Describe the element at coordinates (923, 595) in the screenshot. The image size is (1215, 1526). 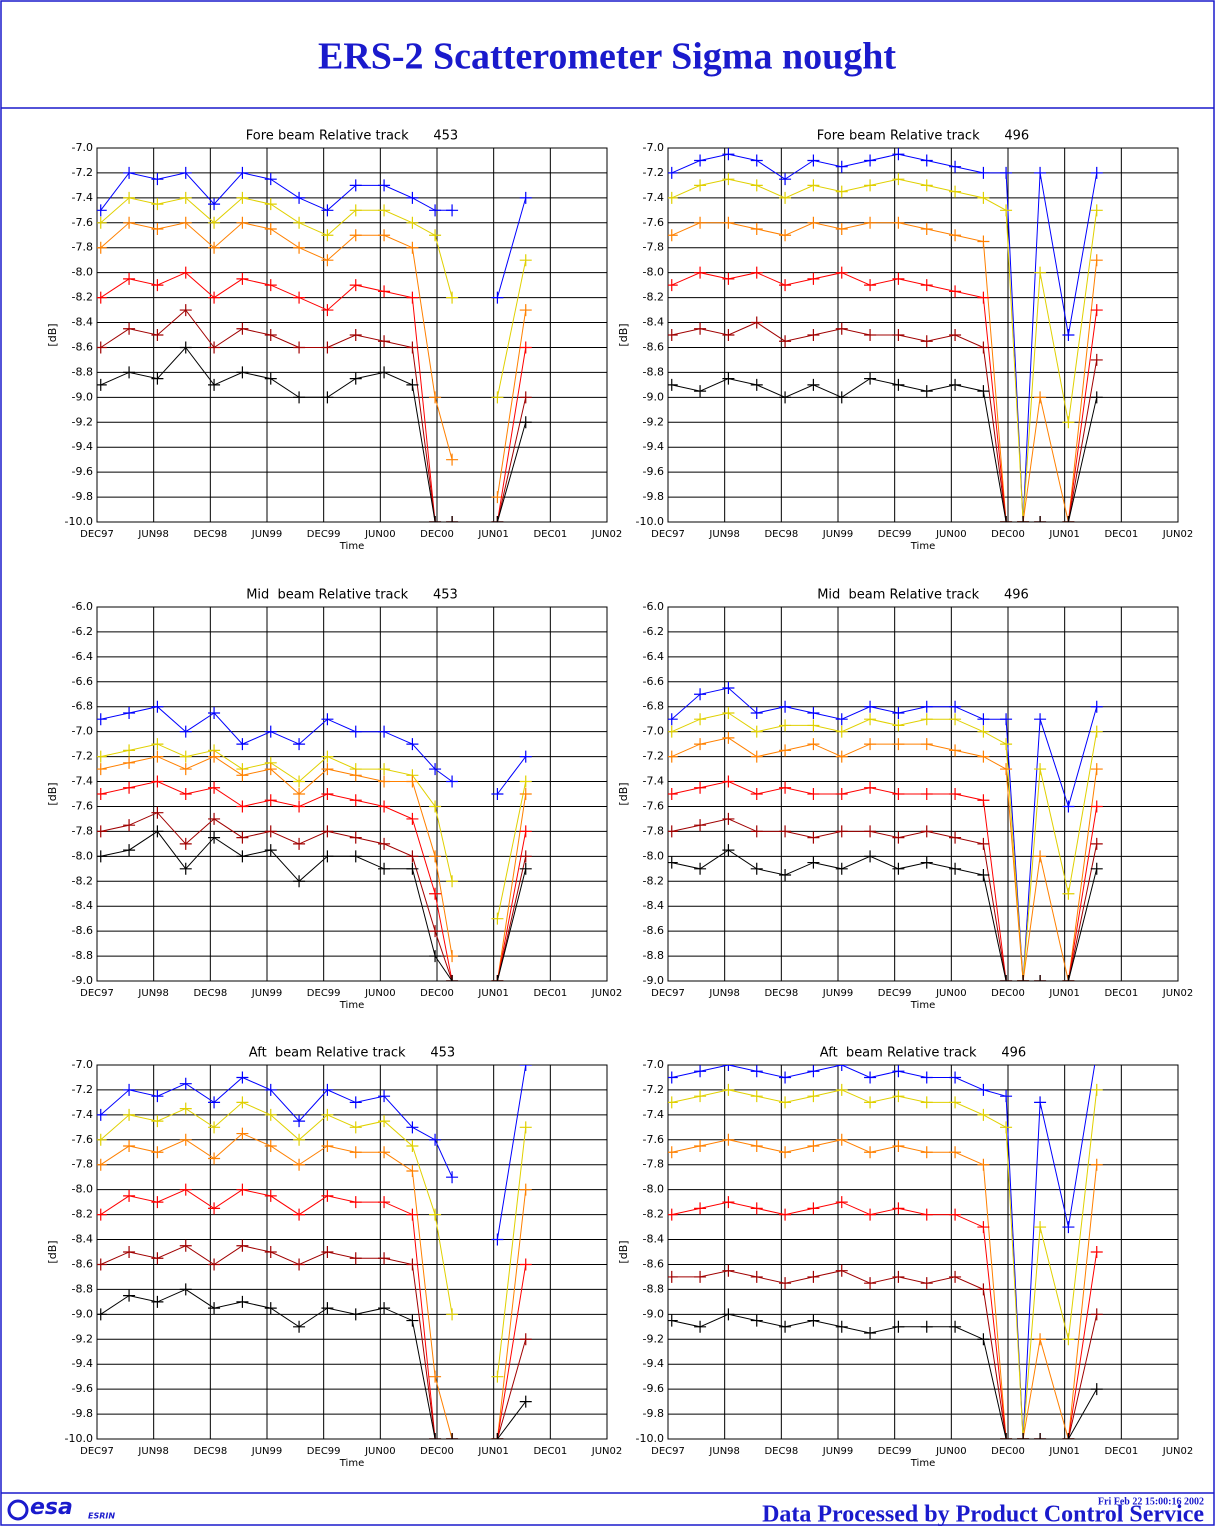
I see `panel-title: Mid beam Relative track 496` at that location.